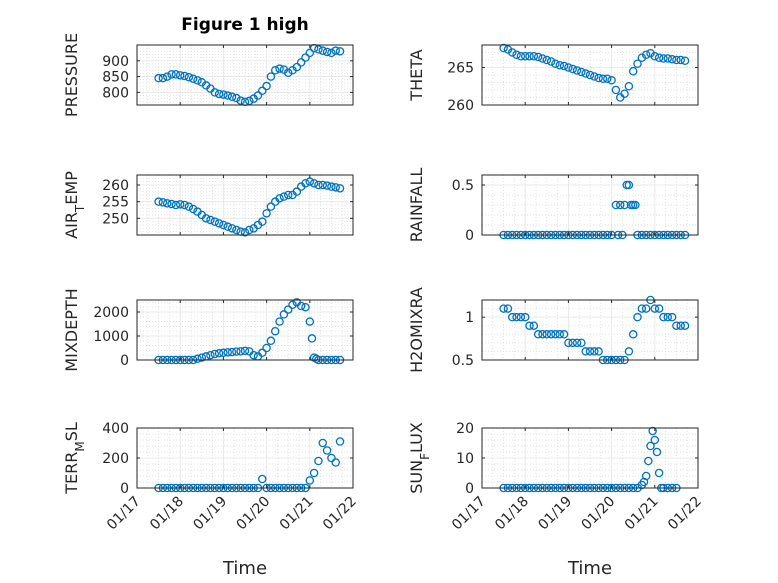 This screenshot has height=583, width=778. I want to click on y-tick-label: 0.5, so click(463, 361).